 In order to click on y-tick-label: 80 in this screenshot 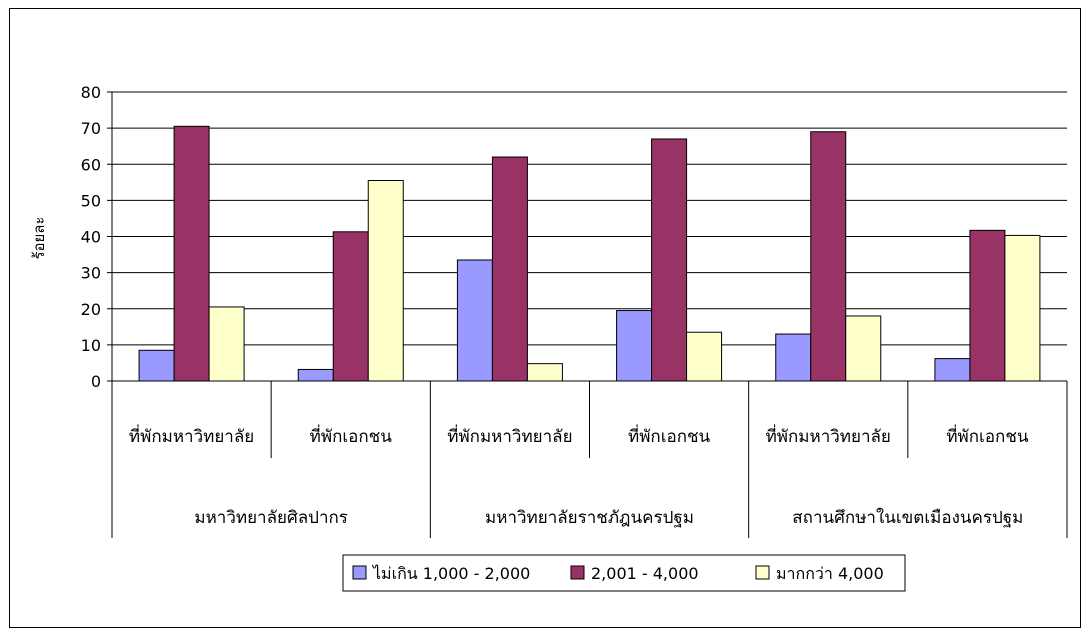, I will do `click(91, 92)`.